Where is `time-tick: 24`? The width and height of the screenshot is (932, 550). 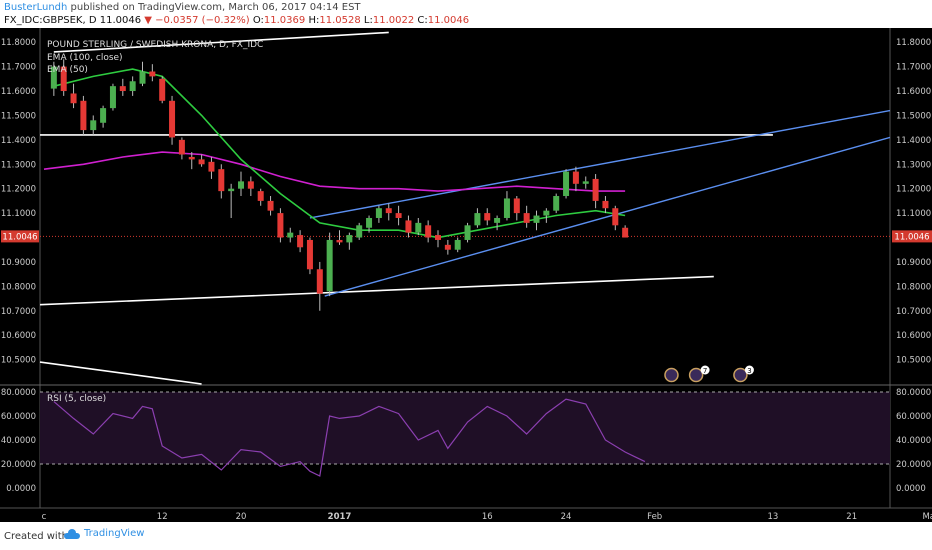
time-tick: 24 is located at coordinates (566, 517).